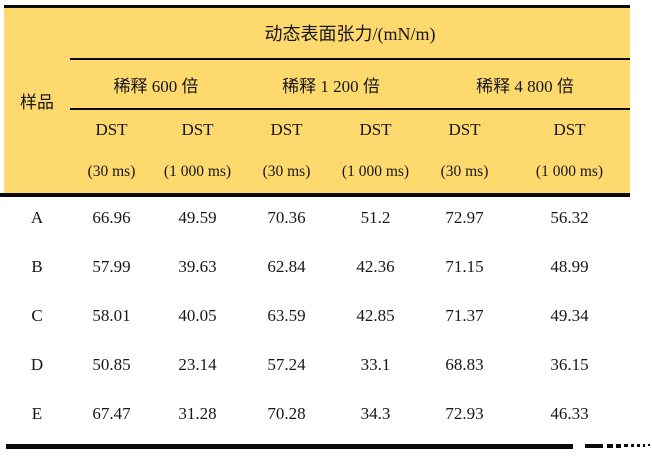 Image resolution: width=652 pixels, height=458 pixels. I want to click on table-bottom-rule, so click(289, 446).